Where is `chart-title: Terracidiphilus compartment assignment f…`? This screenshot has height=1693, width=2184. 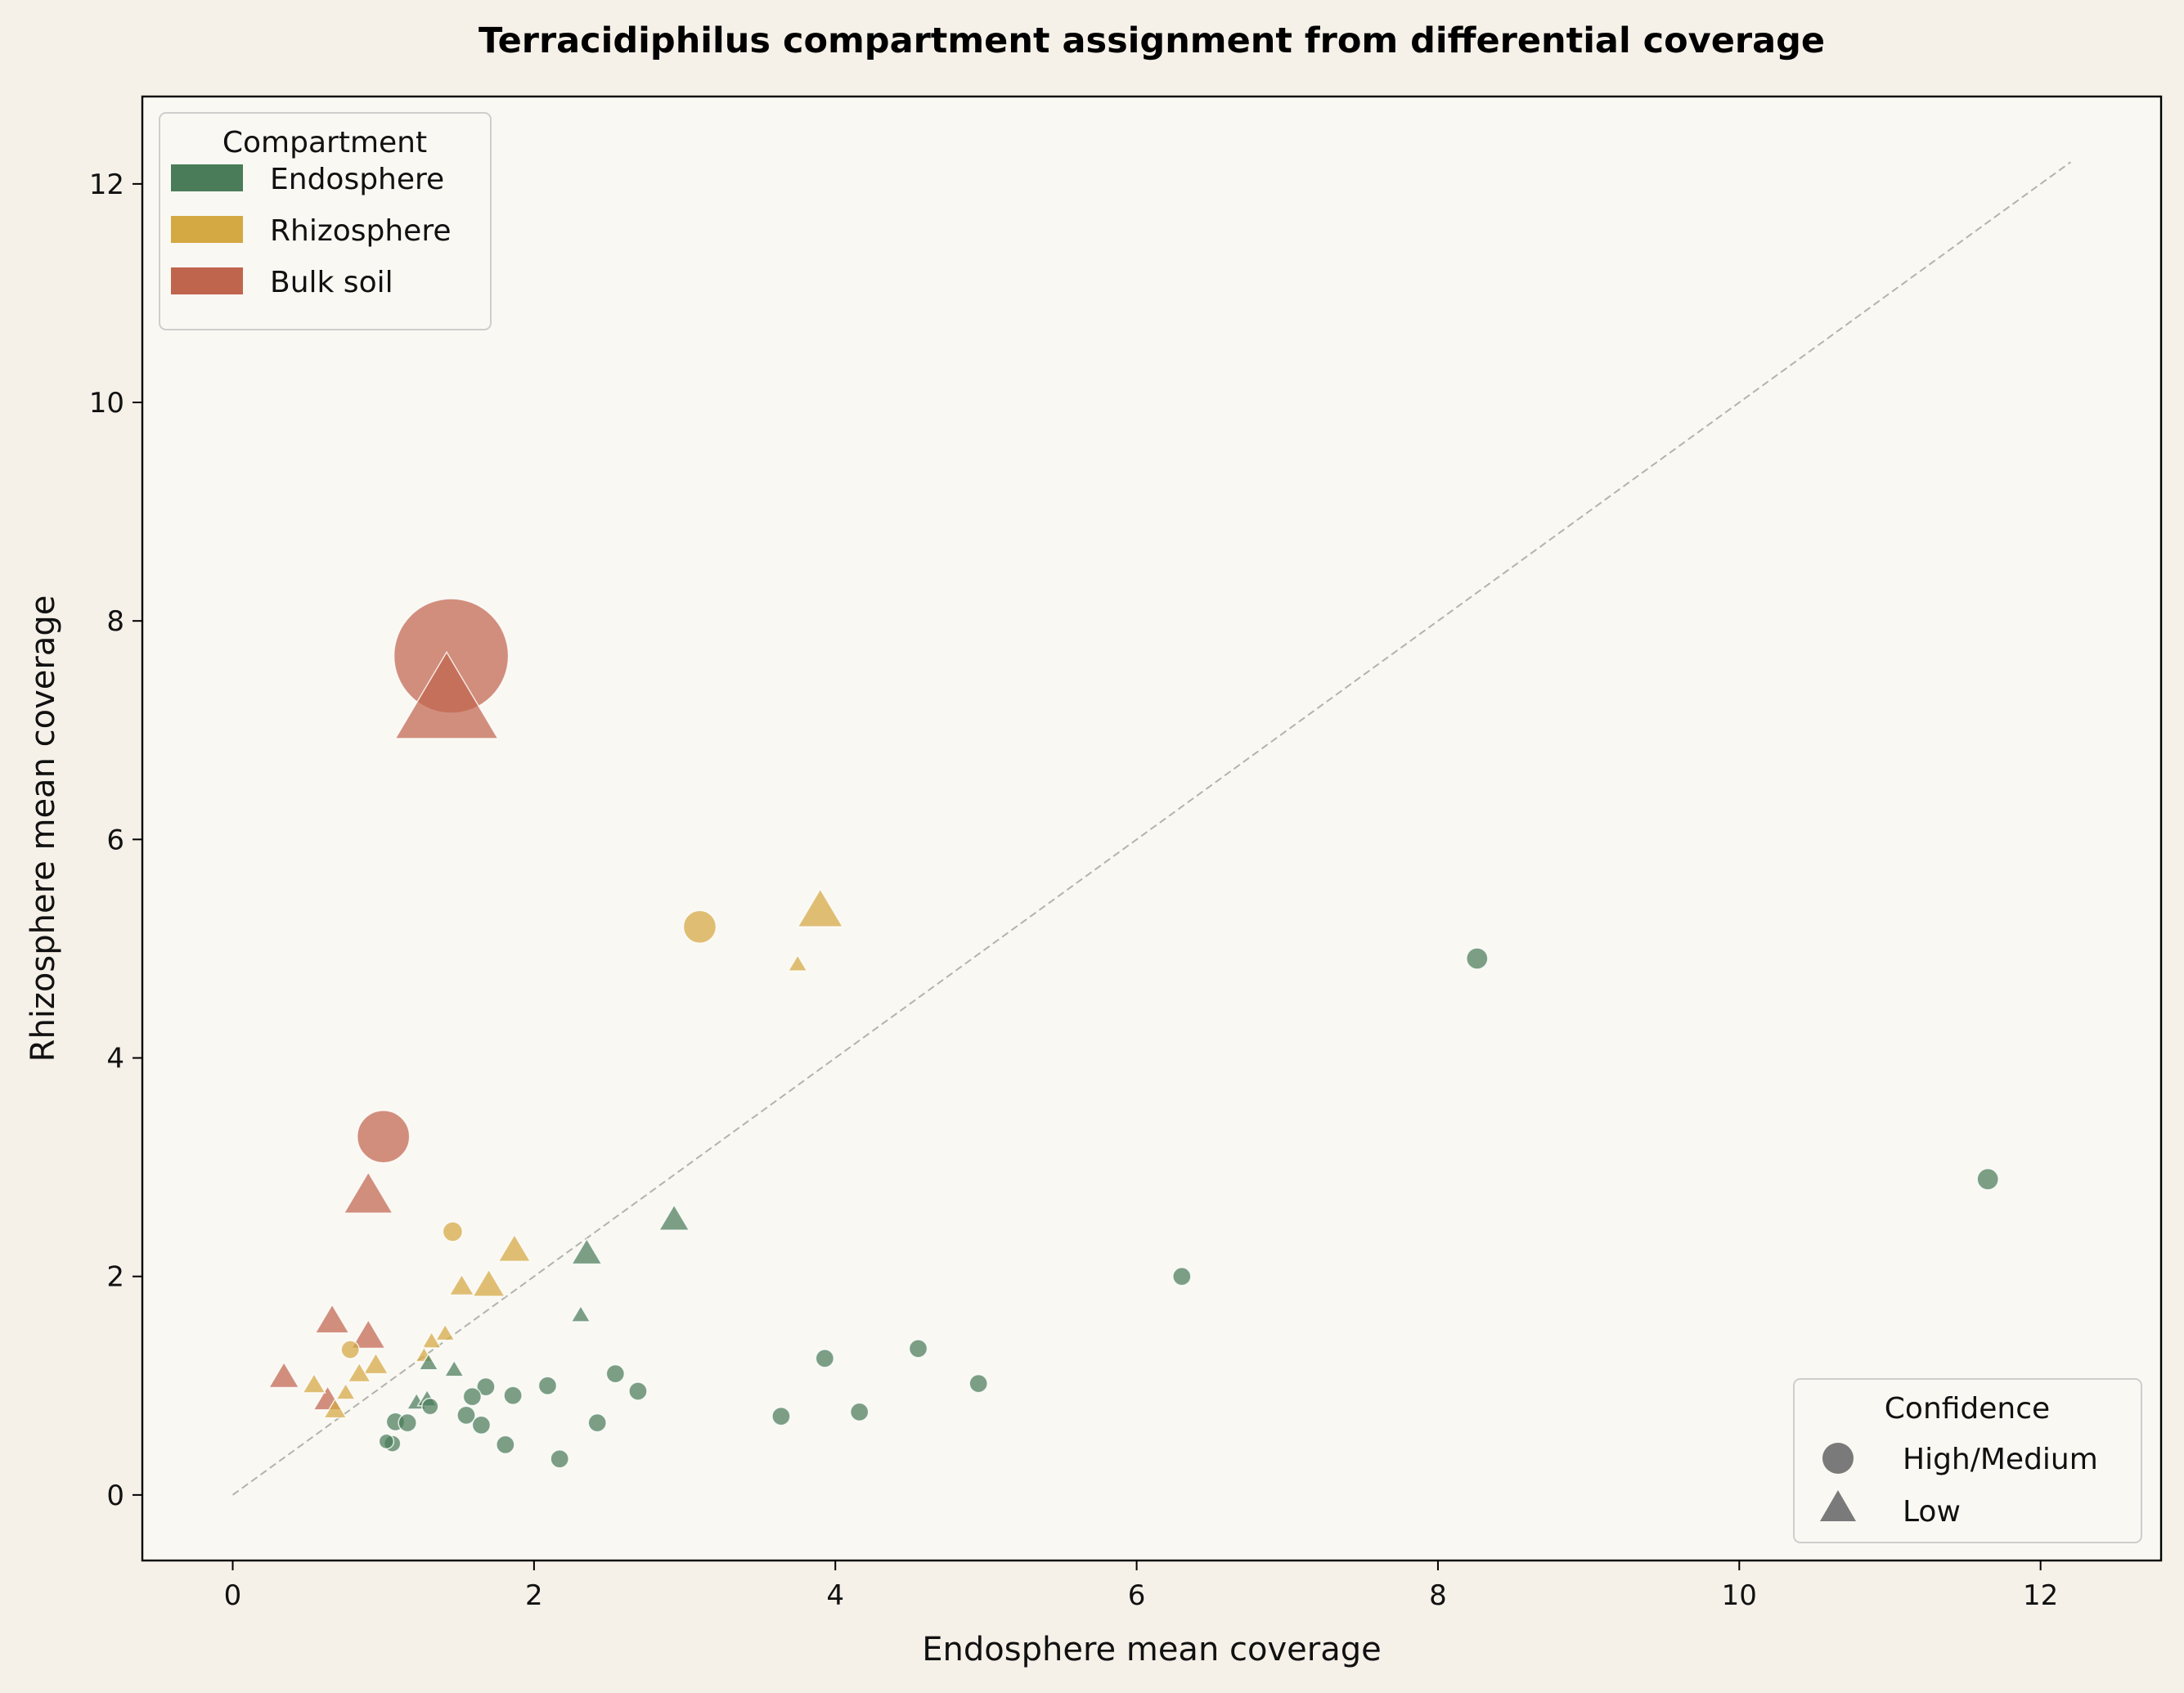
chart-title: Terracidiphilus compartment assignment f… is located at coordinates (1152, 40).